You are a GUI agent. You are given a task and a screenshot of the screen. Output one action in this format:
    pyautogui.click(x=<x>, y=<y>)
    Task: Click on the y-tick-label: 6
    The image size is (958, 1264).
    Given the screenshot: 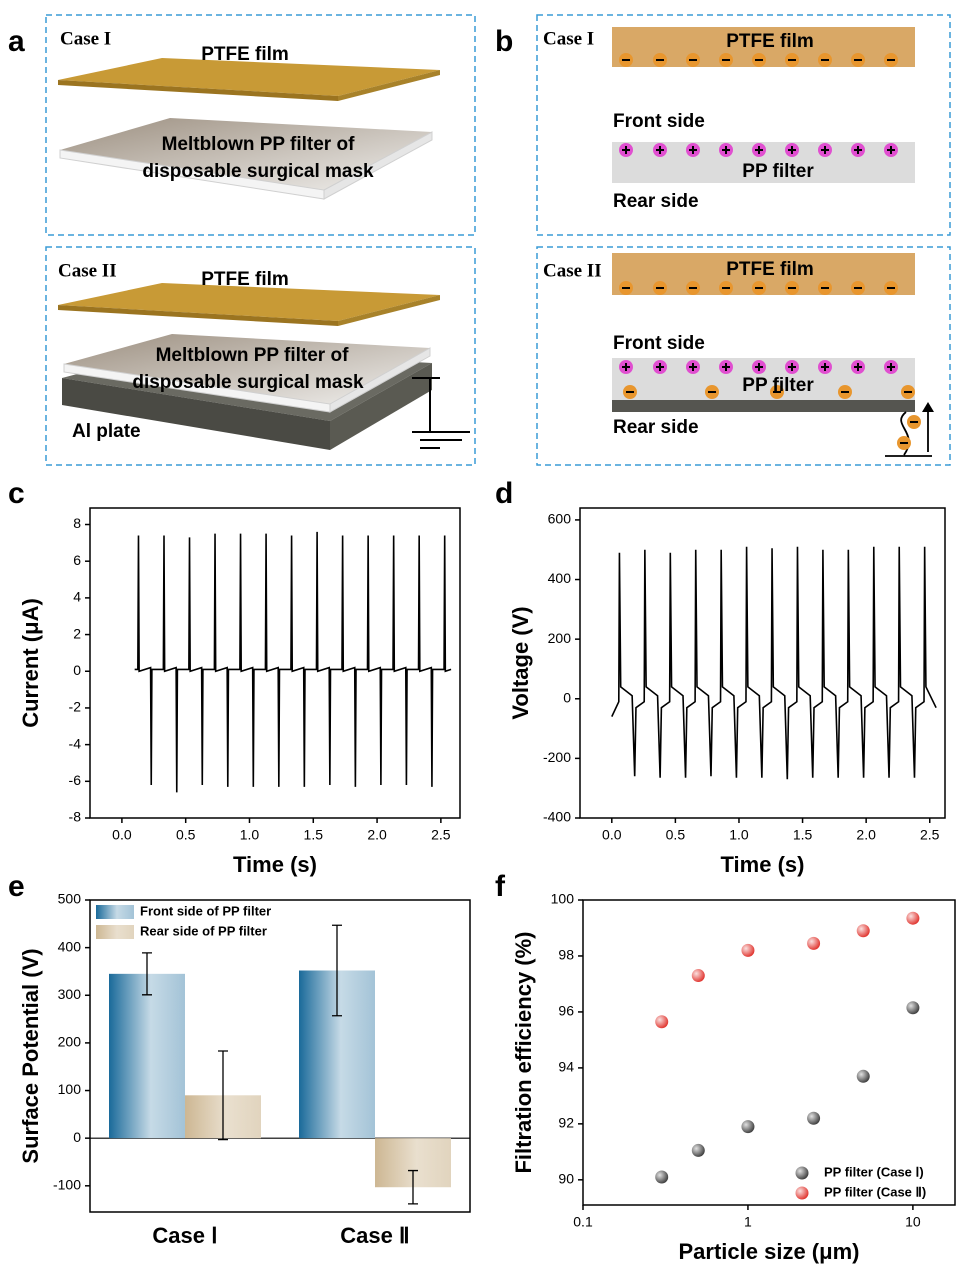 What is the action you would take?
    pyautogui.click(x=77, y=560)
    